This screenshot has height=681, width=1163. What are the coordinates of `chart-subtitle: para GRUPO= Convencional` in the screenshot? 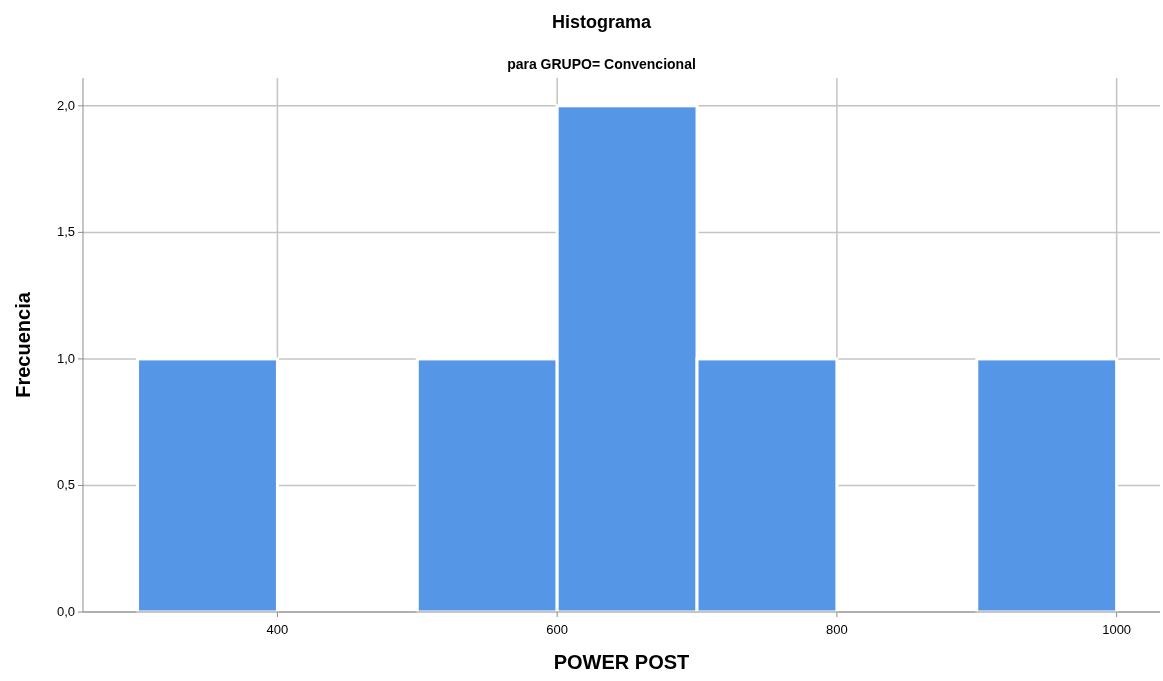 It's located at (601, 64).